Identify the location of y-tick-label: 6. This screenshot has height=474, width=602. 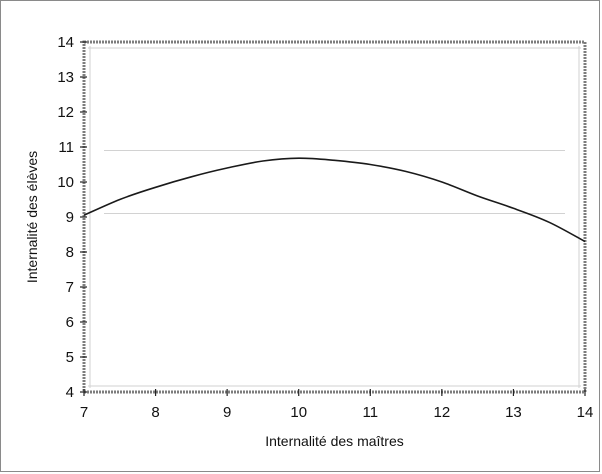
(70, 322).